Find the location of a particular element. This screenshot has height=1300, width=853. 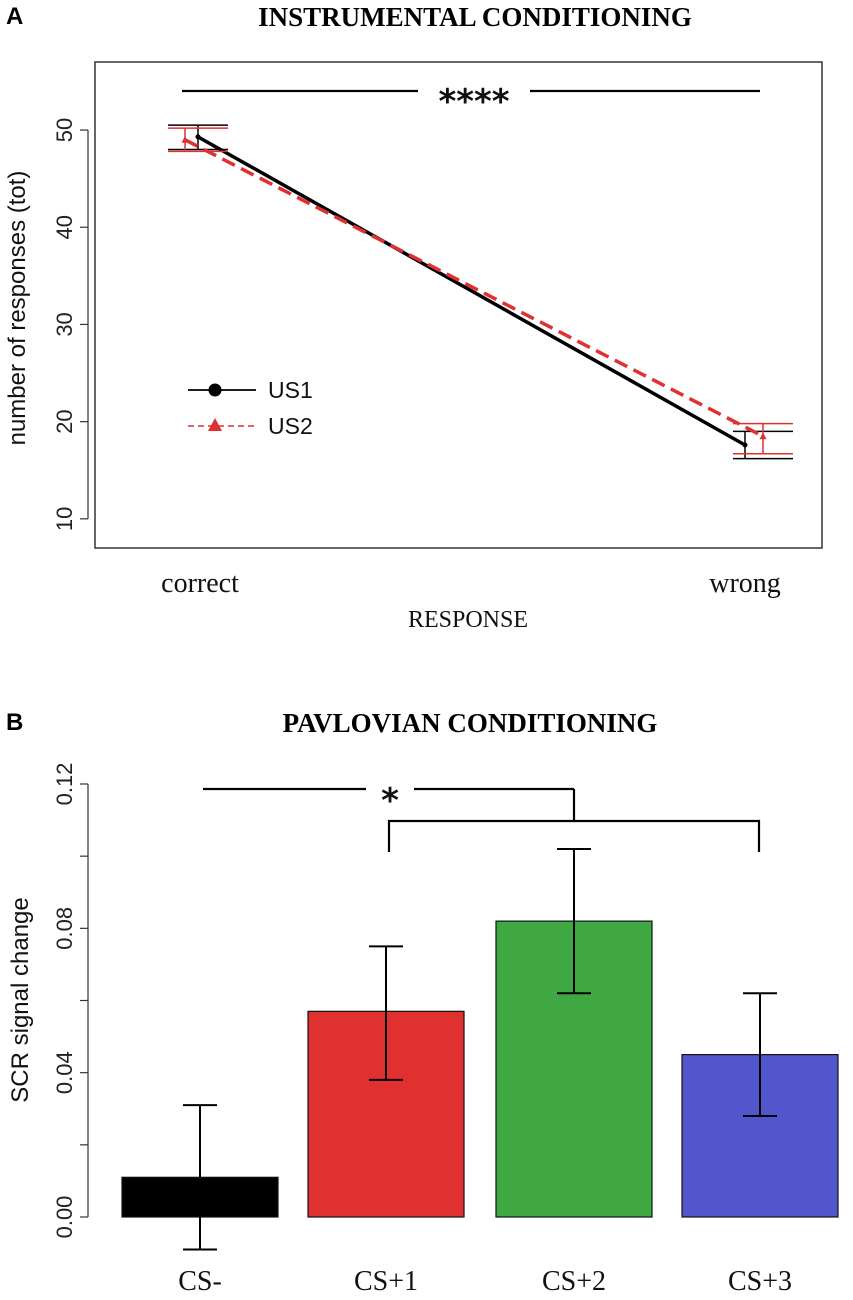

panel-a-legend-label: US2 is located at coordinates (290, 426).